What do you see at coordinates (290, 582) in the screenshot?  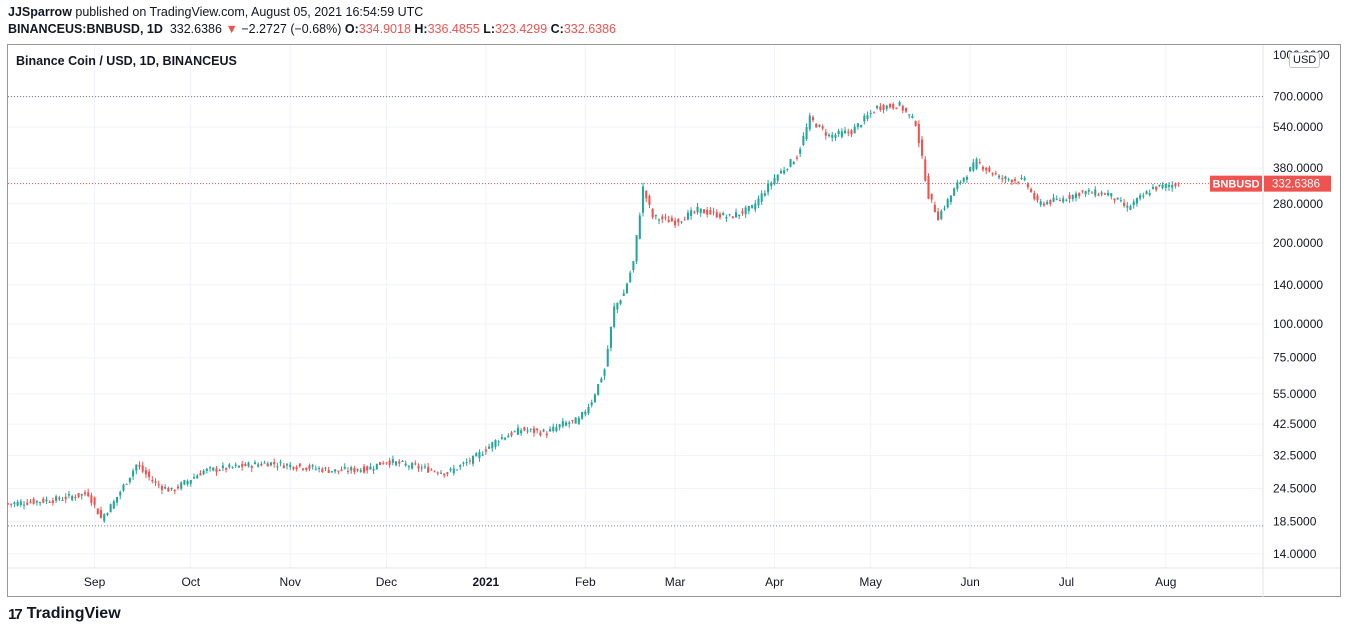 I see `x-tick-label: Nov` at bounding box center [290, 582].